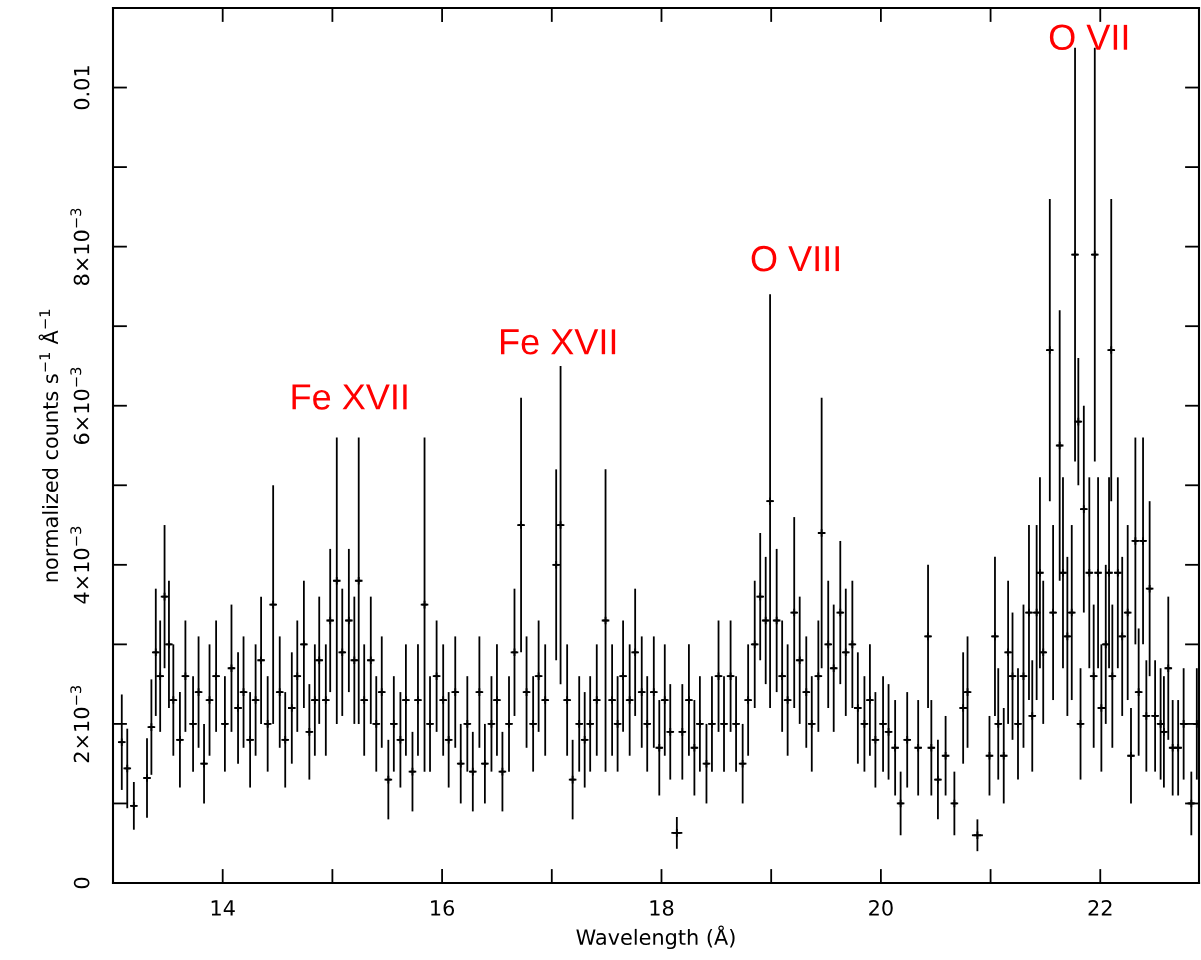  Describe the element at coordinates (48, 445) in the screenshot. I see `y-axis-title: normalized counts s$^{−1}$ Å$^{−1}$` at that location.